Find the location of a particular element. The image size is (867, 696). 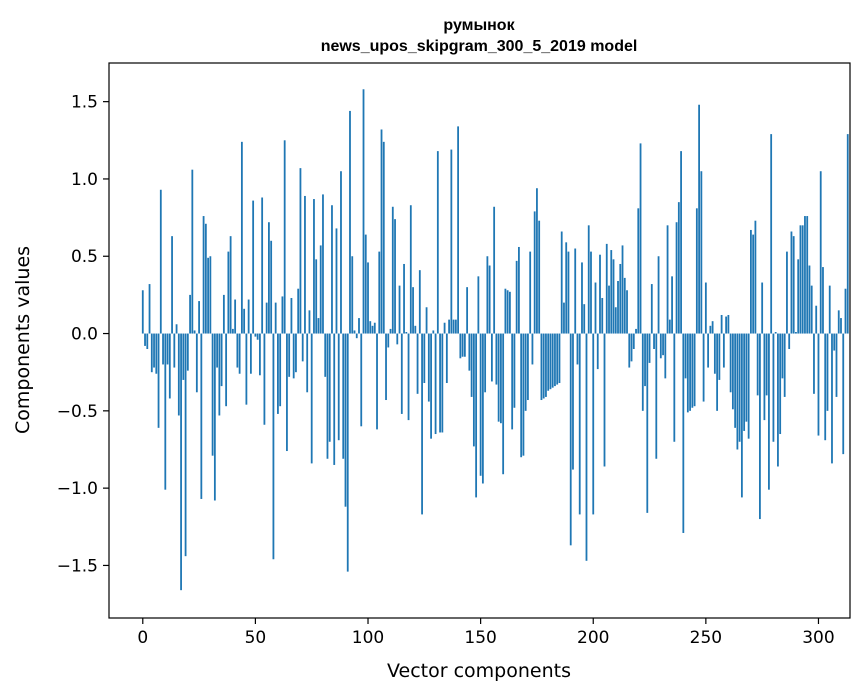

x-tick-label: 100 is located at coordinates (368, 638).